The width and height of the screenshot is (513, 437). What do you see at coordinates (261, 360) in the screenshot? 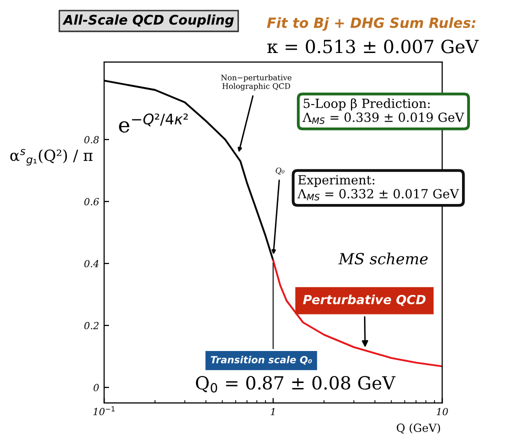
I see `annotation: Transition scale Q₀` at bounding box center [261, 360].